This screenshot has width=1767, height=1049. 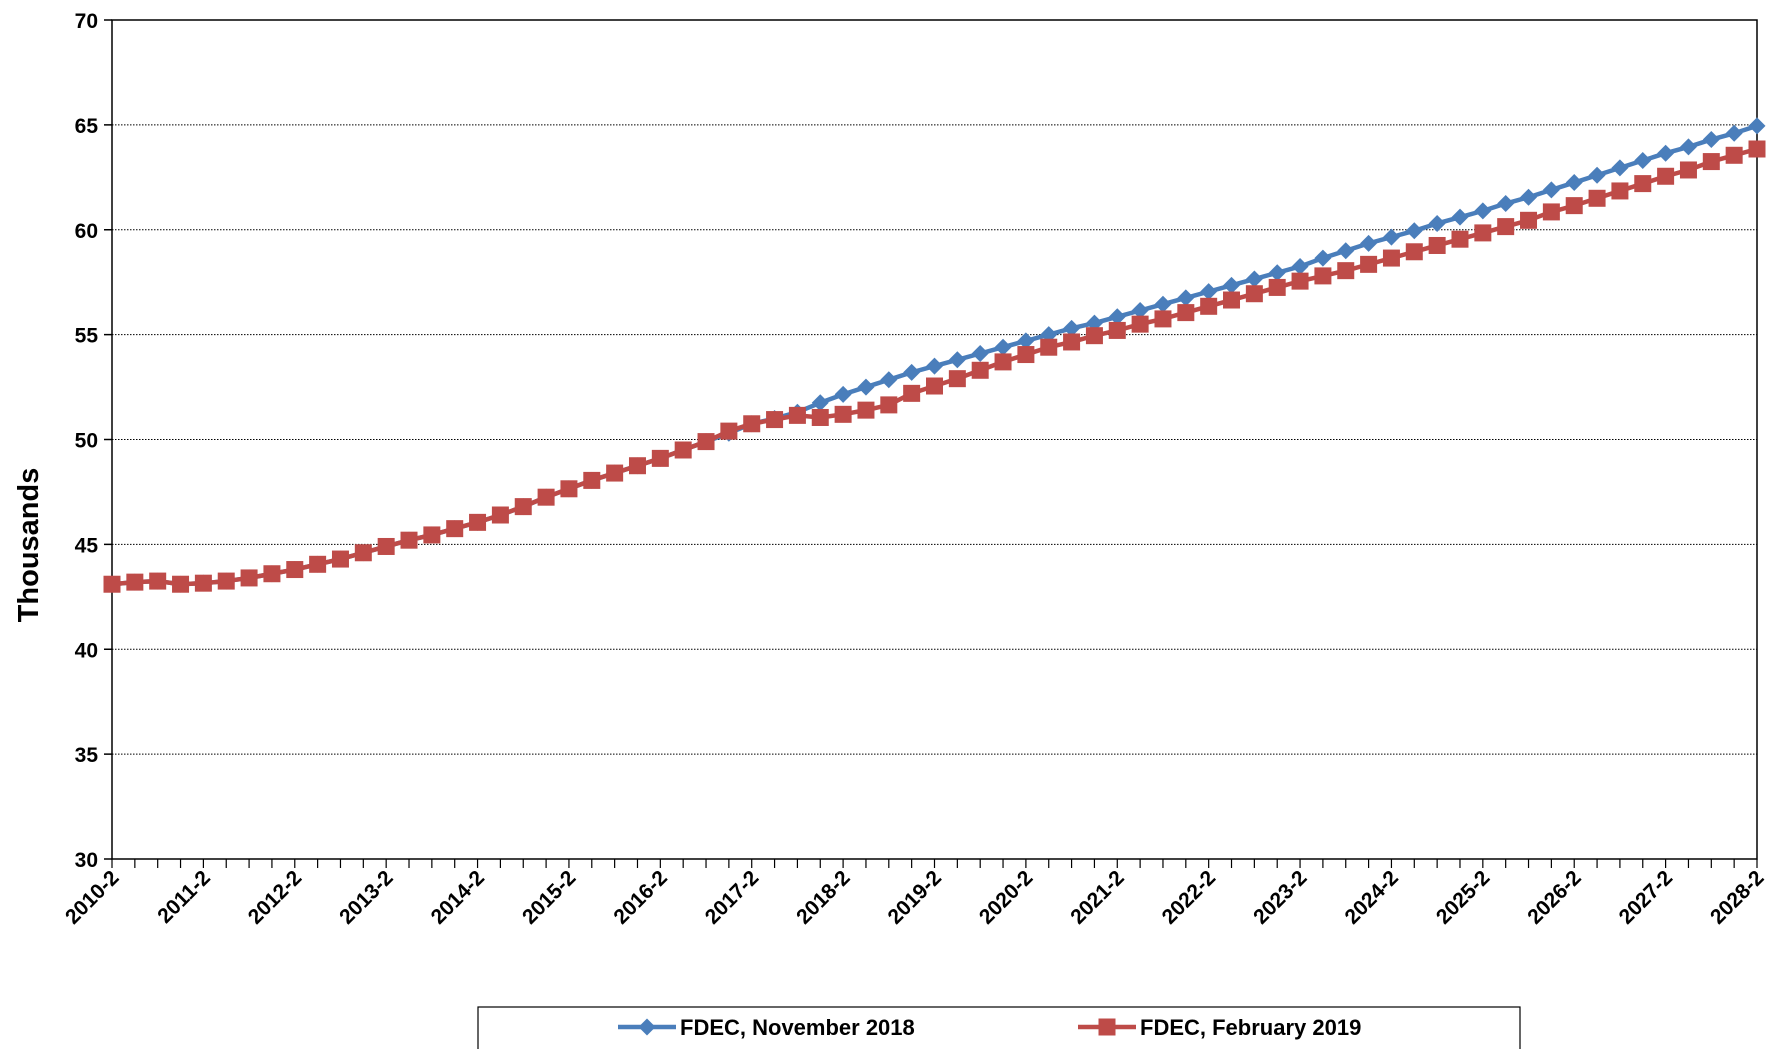 I want to click on x-tick-label: 2023-2, so click(x=1280, y=897).